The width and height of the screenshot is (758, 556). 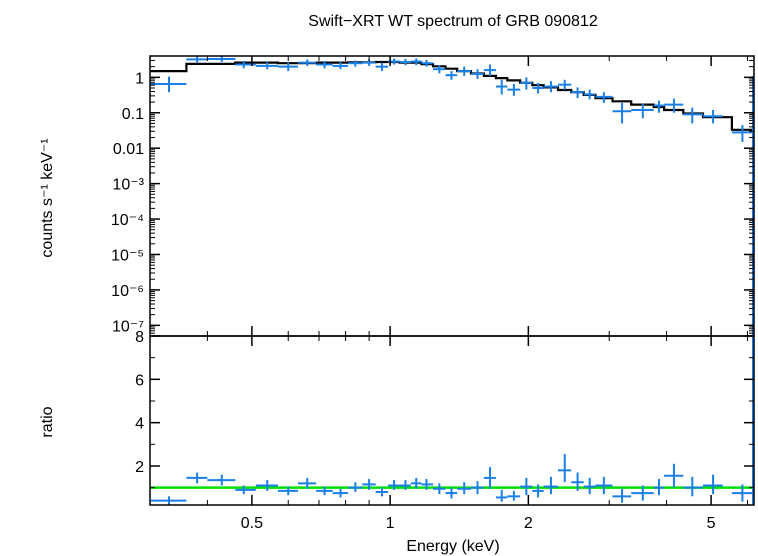 What do you see at coordinates (252, 523) in the screenshot?
I see `x-tick-label: 0.5` at bounding box center [252, 523].